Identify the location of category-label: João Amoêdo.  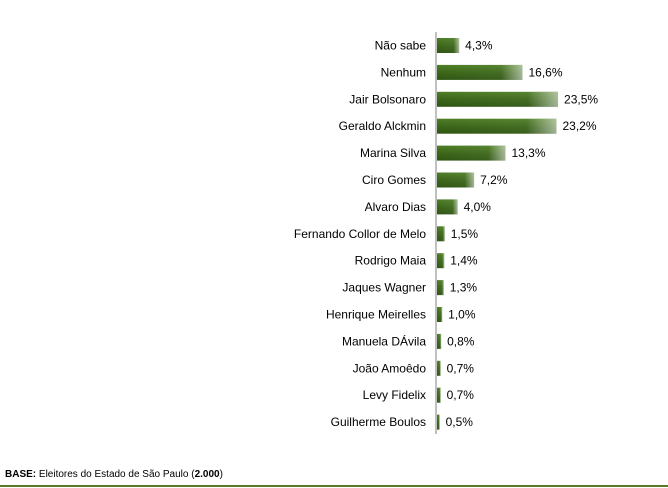
(390, 368).